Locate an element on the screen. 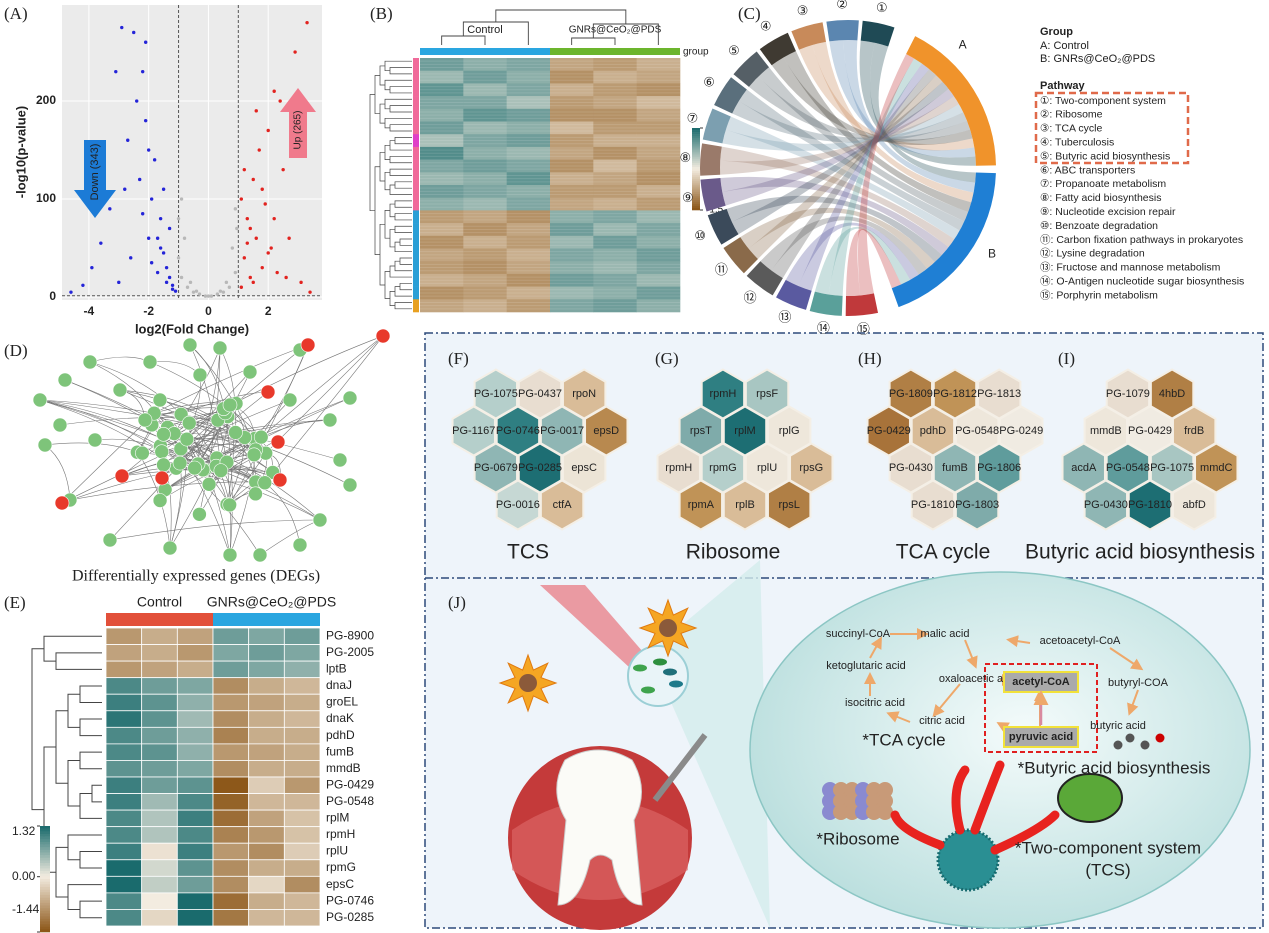 This screenshot has height=933, width=1269. down-arrow is located at coordinates (95, 179).